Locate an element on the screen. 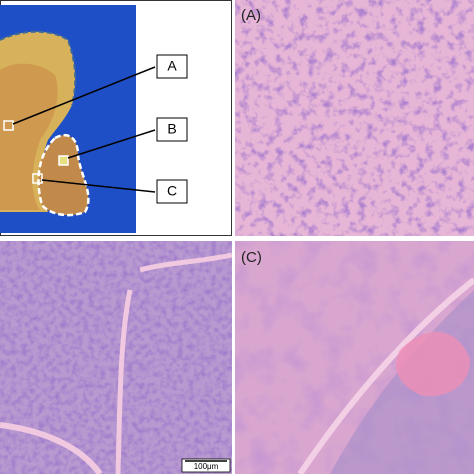 This screenshot has height=474, width=474. arrows is located at coordinates (84, 129).